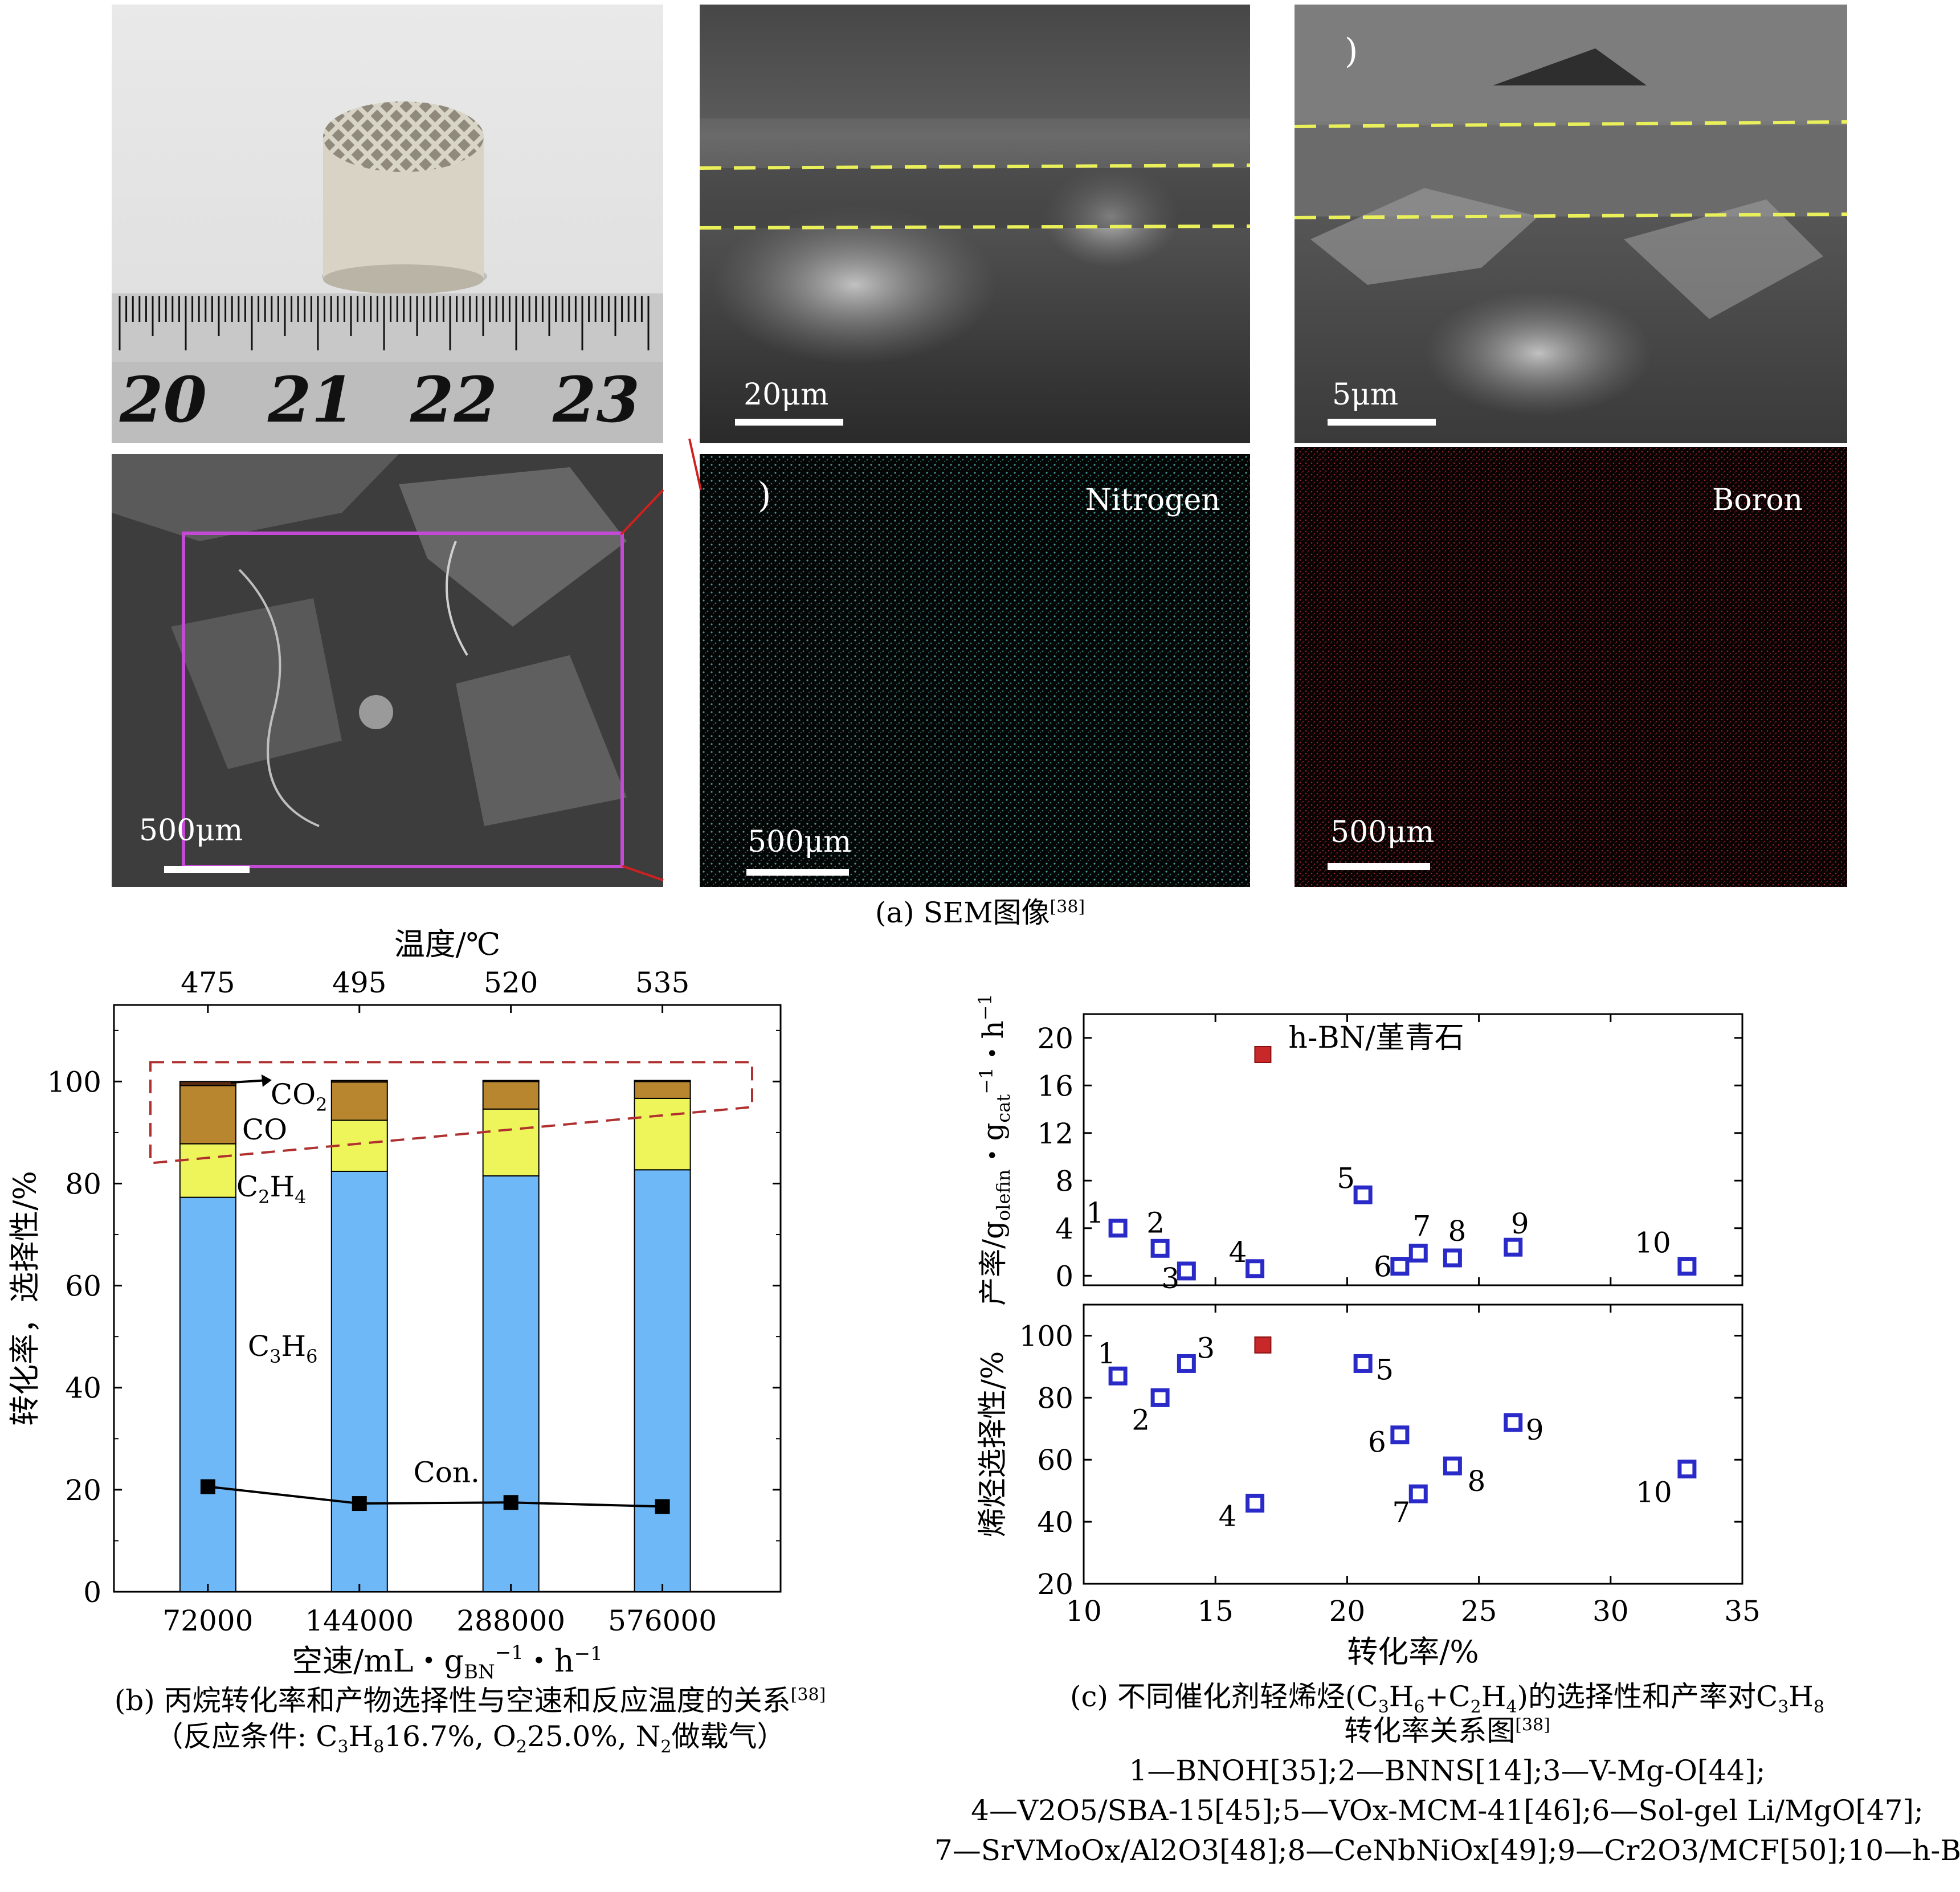 This screenshot has height=1892, width=1960. Describe the element at coordinates (1055, 1585) in the screenshot. I see `ytick-selectivity-20: 20` at that location.